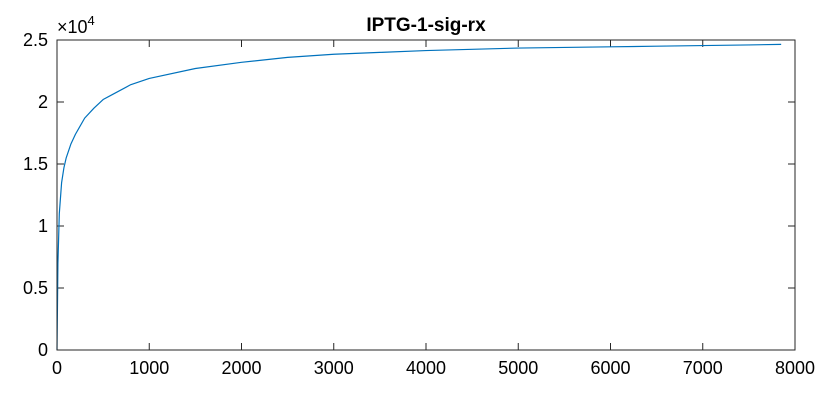  What do you see at coordinates (610, 368) in the screenshot?
I see `x-tick-label: 6000` at bounding box center [610, 368].